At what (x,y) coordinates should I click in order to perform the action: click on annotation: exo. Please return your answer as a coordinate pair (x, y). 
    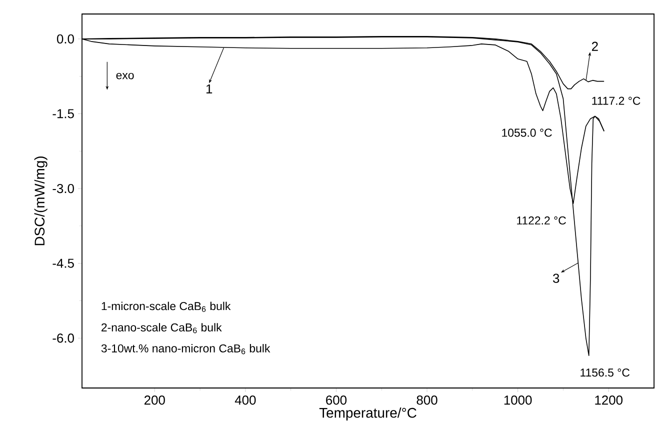
    Looking at the image, I should click on (125, 76).